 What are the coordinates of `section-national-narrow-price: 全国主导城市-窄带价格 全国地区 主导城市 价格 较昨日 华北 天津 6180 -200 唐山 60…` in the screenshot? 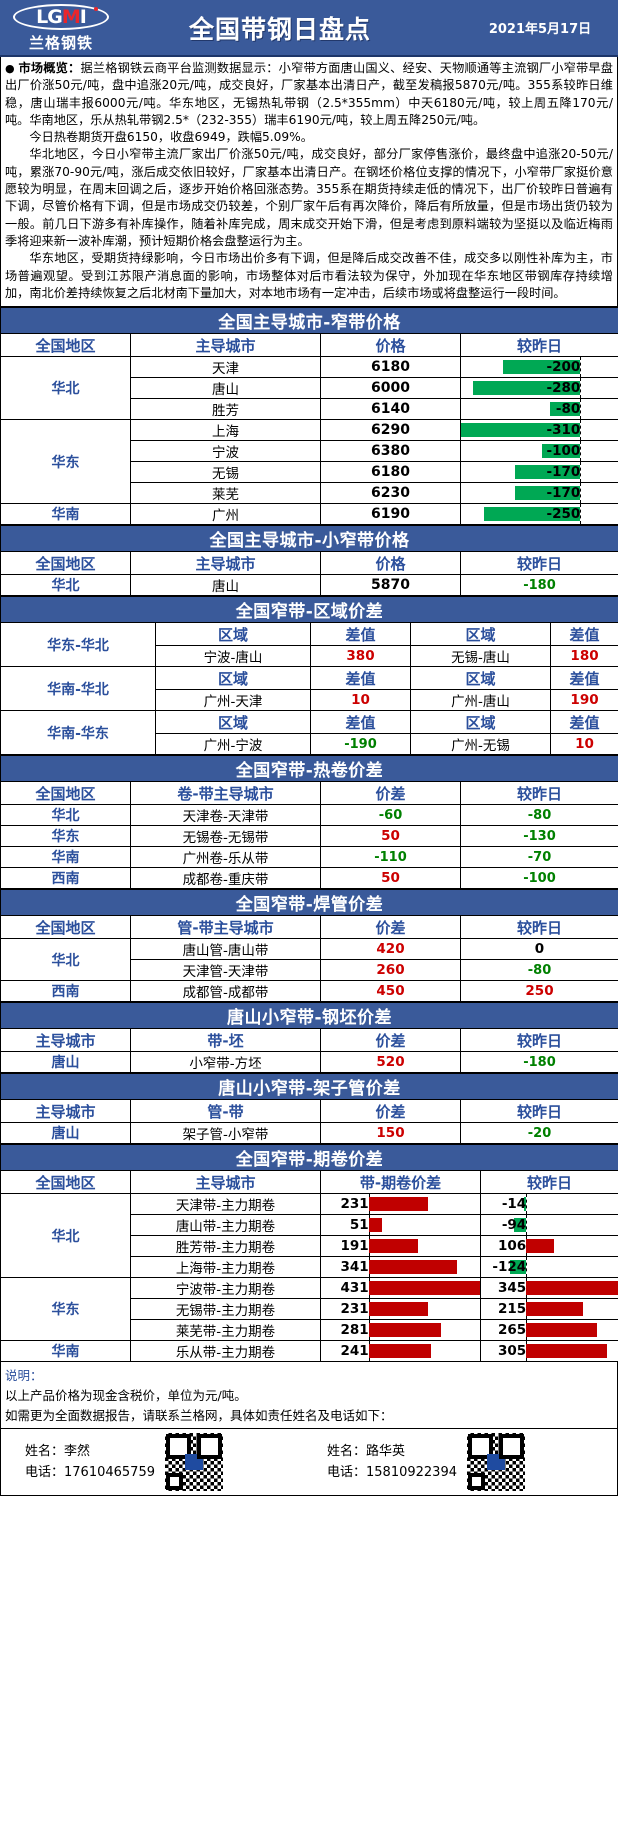 It's located at (309, 416).